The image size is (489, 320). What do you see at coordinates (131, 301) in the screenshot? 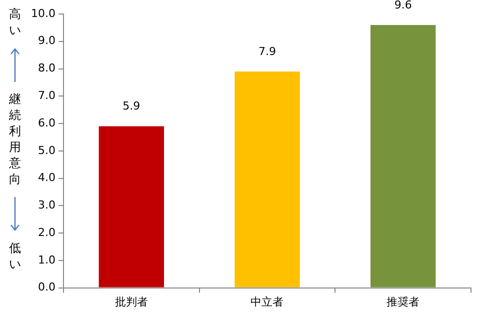
I see `x-tick-label: 批判者` at bounding box center [131, 301].